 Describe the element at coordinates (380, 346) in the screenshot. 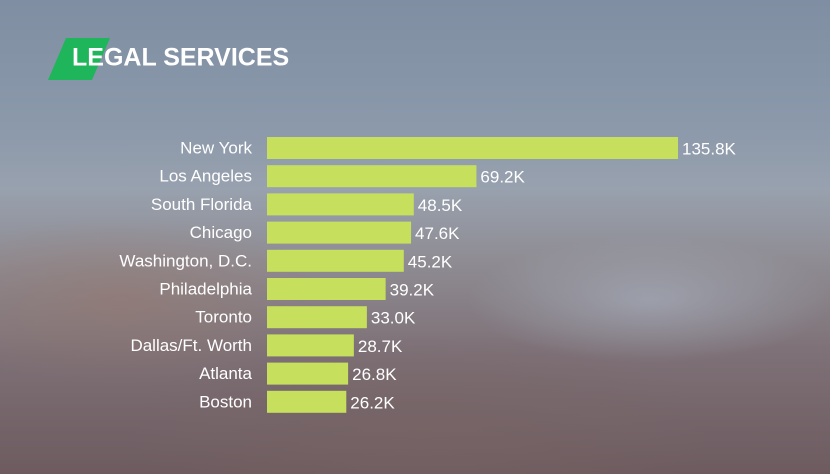

I see `value-label: 28.7K` at that location.